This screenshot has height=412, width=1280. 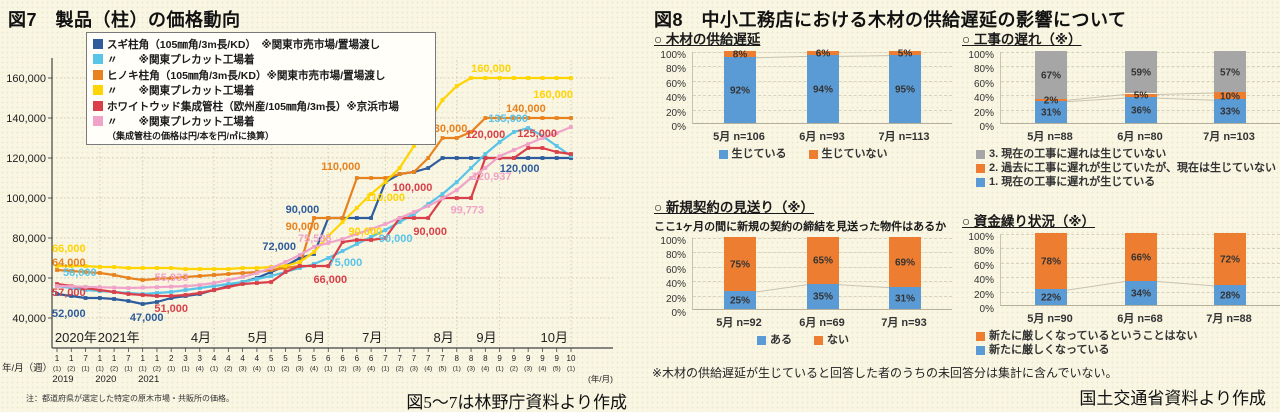 What do you see at coordinates (1121, 318) in the screenshot?
I see `category-labels: 5月 n=90 6月 n=68 7月 n=88` at bounding box center [1121, 318].